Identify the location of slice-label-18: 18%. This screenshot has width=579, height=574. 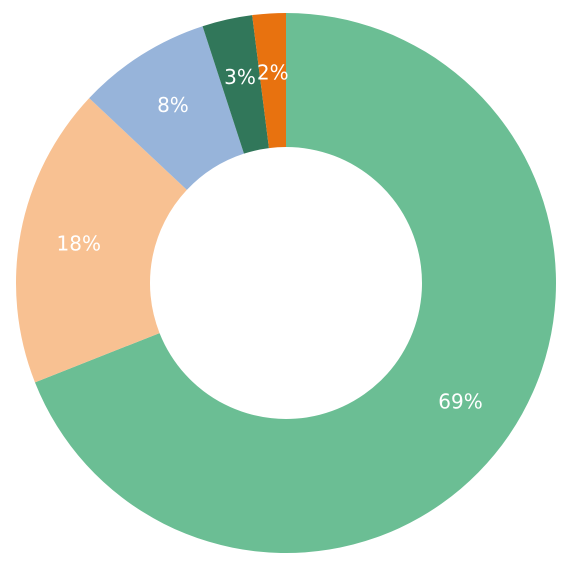
(79, 243).